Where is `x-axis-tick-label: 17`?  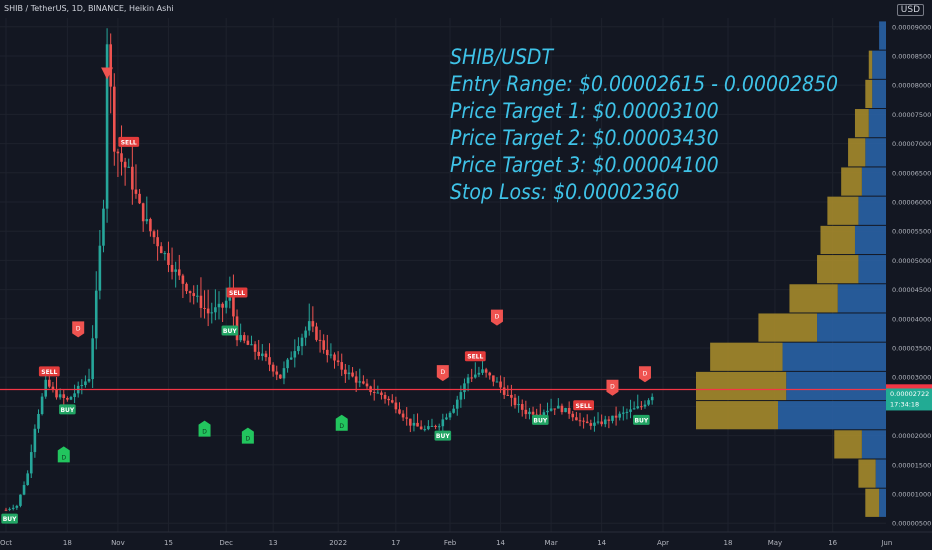
x-axis-tick-label: 17 is located at coordinates (395, 543).